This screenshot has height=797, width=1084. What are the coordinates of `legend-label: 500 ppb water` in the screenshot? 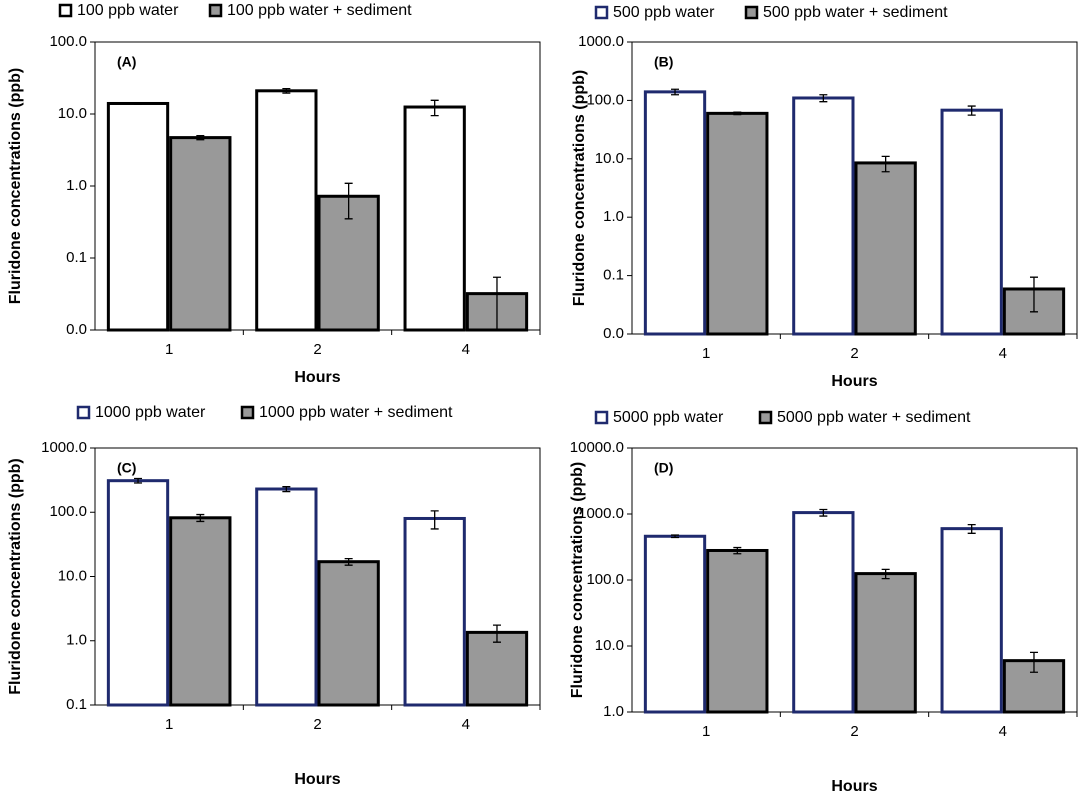 It's located at (664, 12).